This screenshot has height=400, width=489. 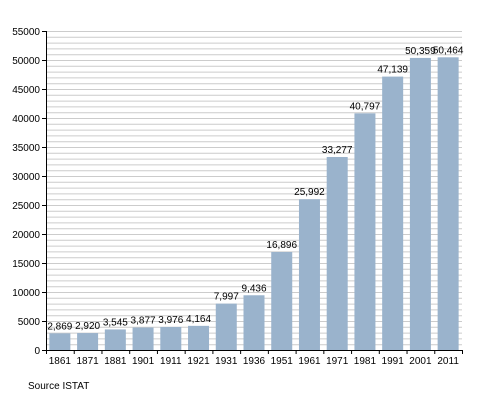 I want to click on source-note: Source ISTAT, so click(x=59, y=386).